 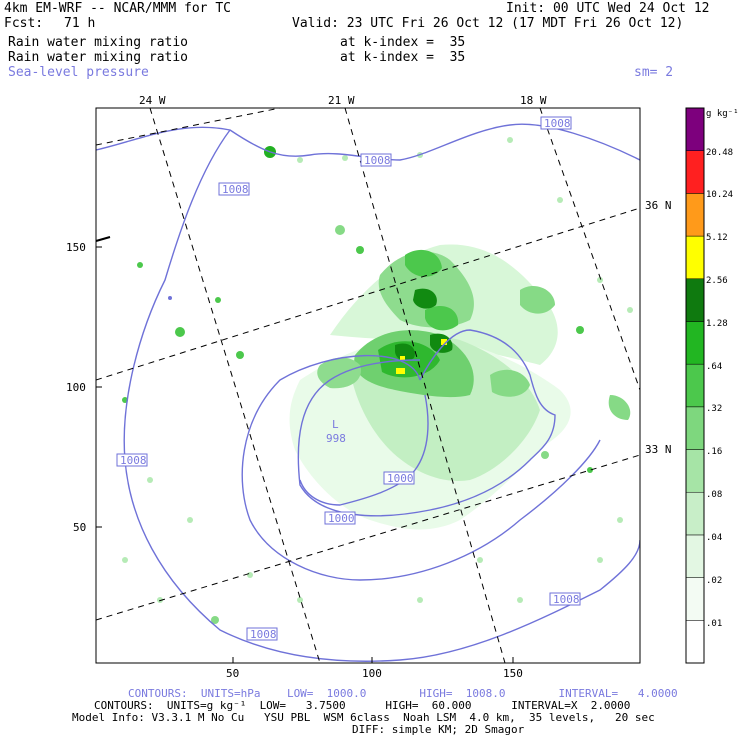 What do you see at coordinates (513, 673) in the screenshot?
I see `x-tick-label: 150` at bounding box center [513, 673].